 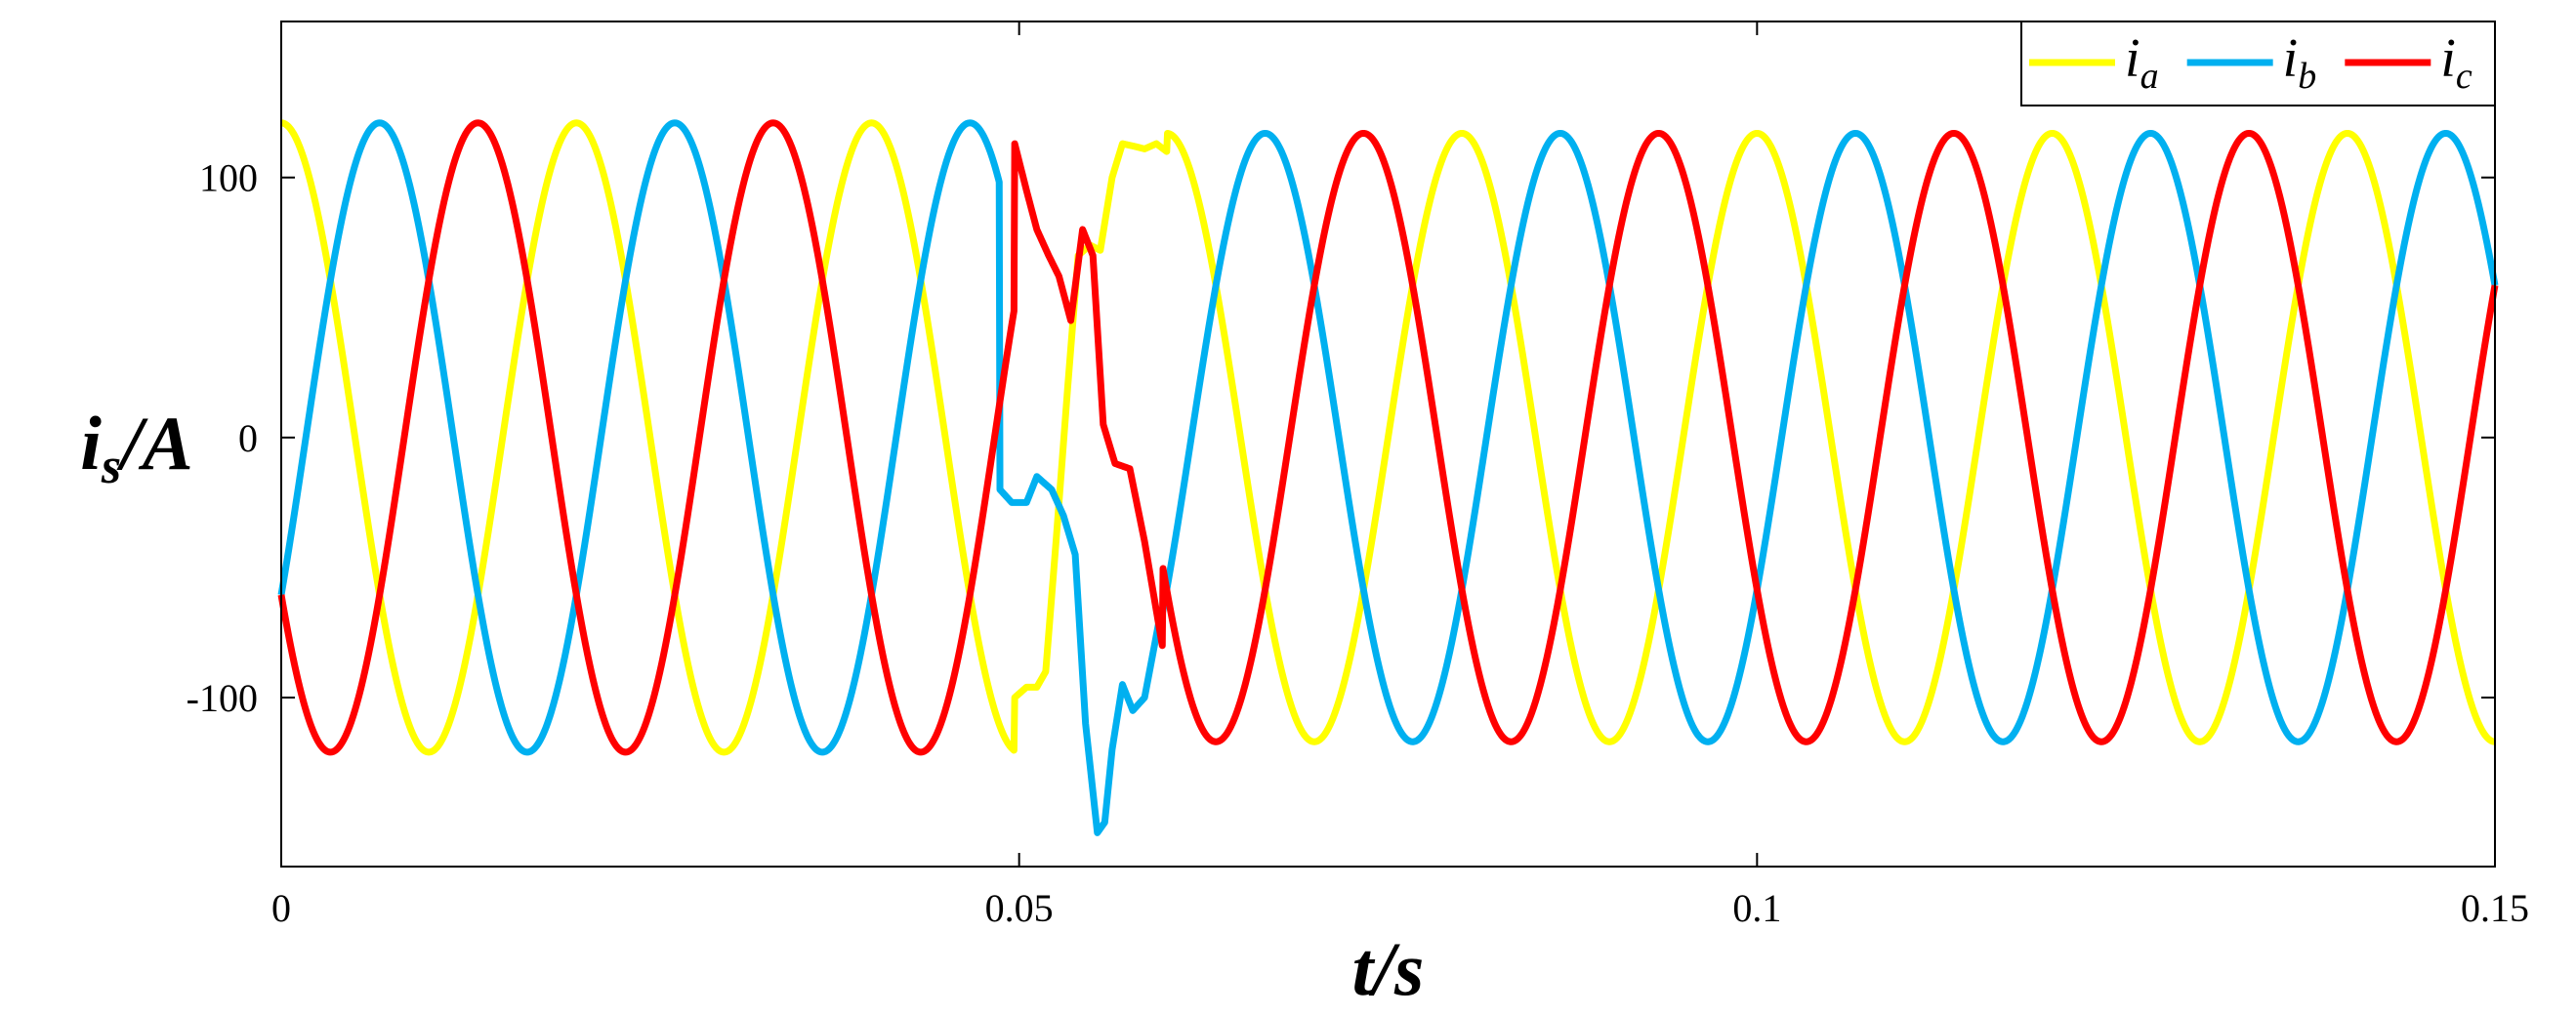 What do you see at coordinates (281, 908) in the screenshot?
I see `x-tick-label: 0` at bounding box center [281, 908].